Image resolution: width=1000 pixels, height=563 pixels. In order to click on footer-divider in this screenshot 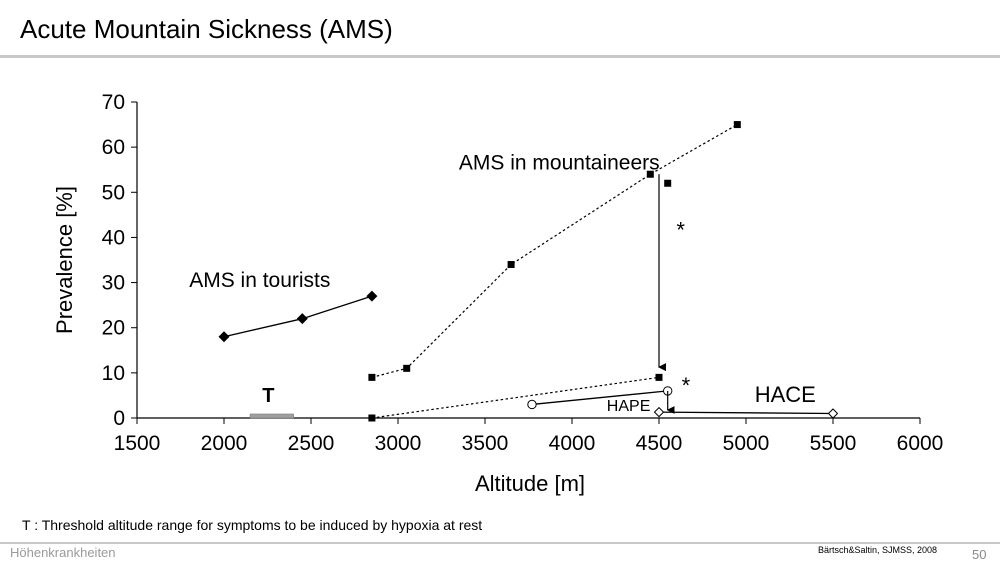, I will do `click(500, 543)`.